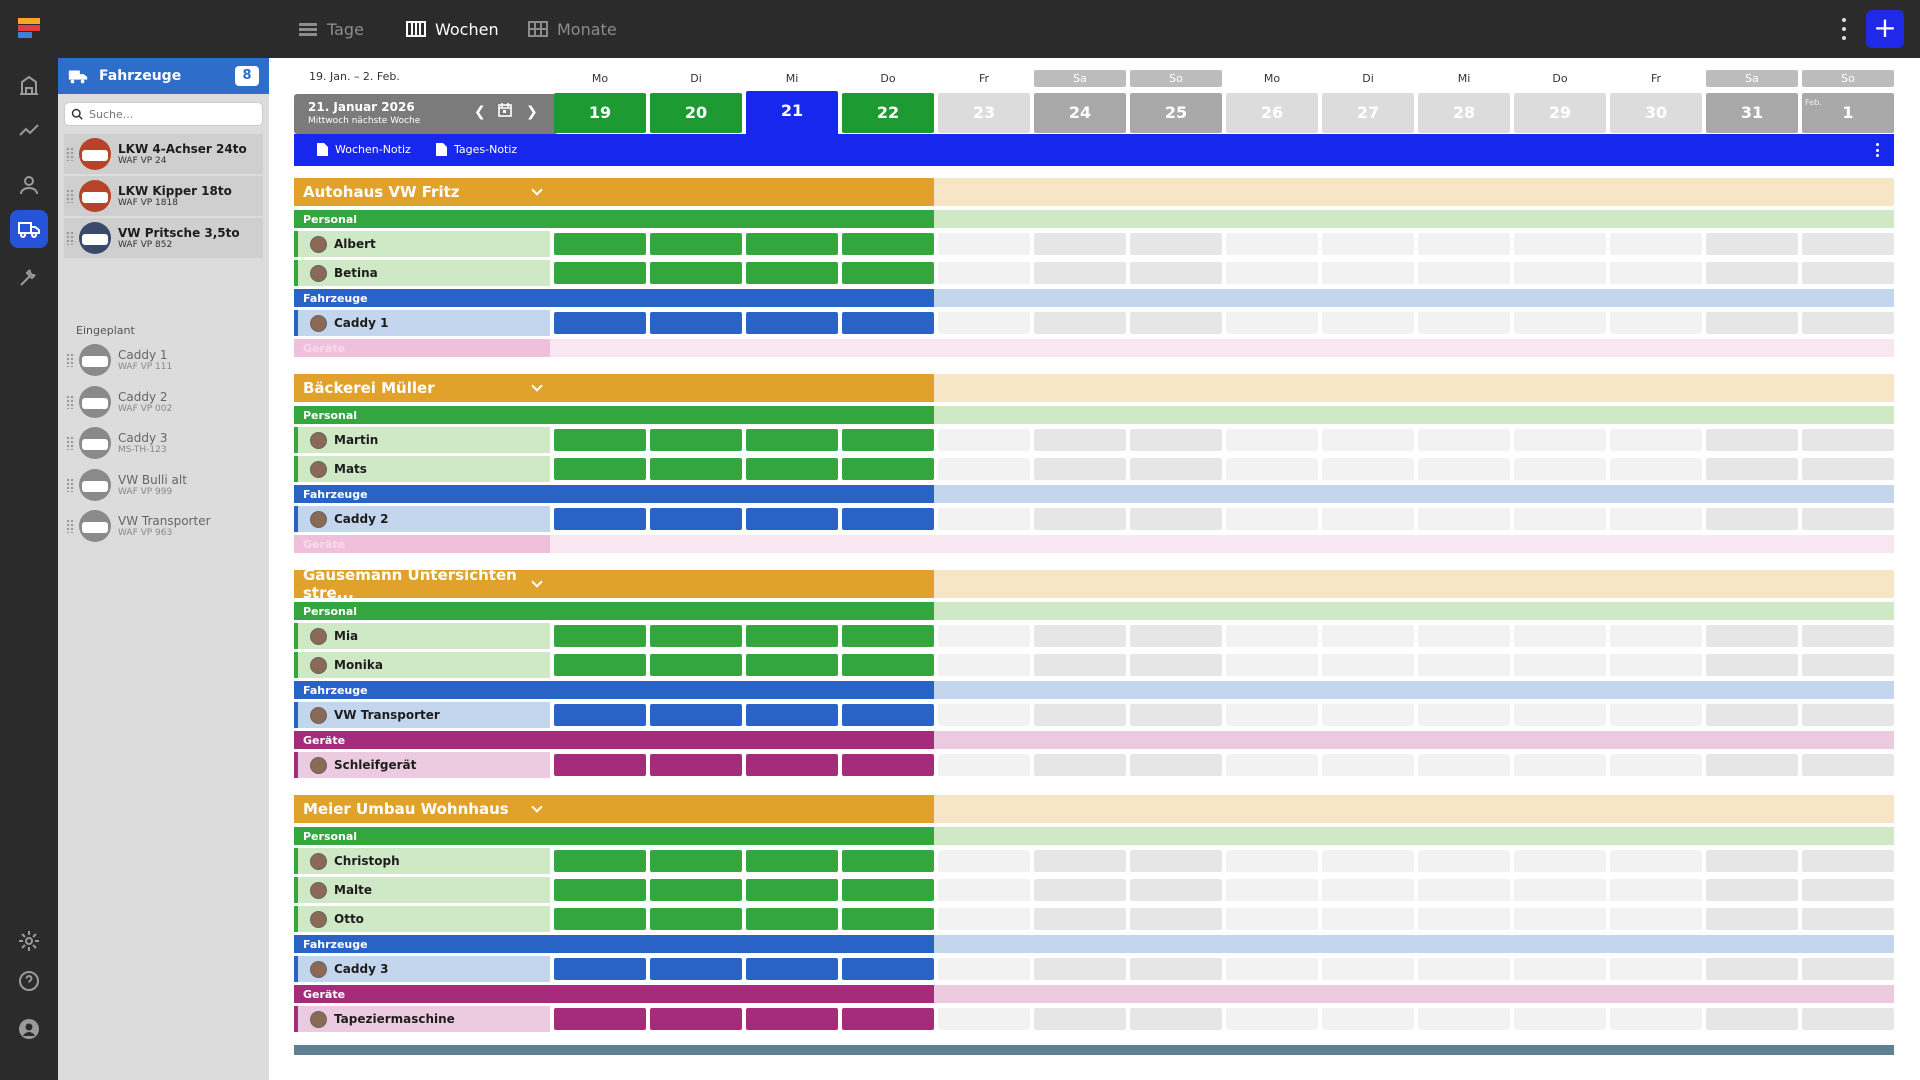 The width and height of the screenshot is (1920, 1080). I want to click on resource-label: VW Transporter, so click(422, 715).